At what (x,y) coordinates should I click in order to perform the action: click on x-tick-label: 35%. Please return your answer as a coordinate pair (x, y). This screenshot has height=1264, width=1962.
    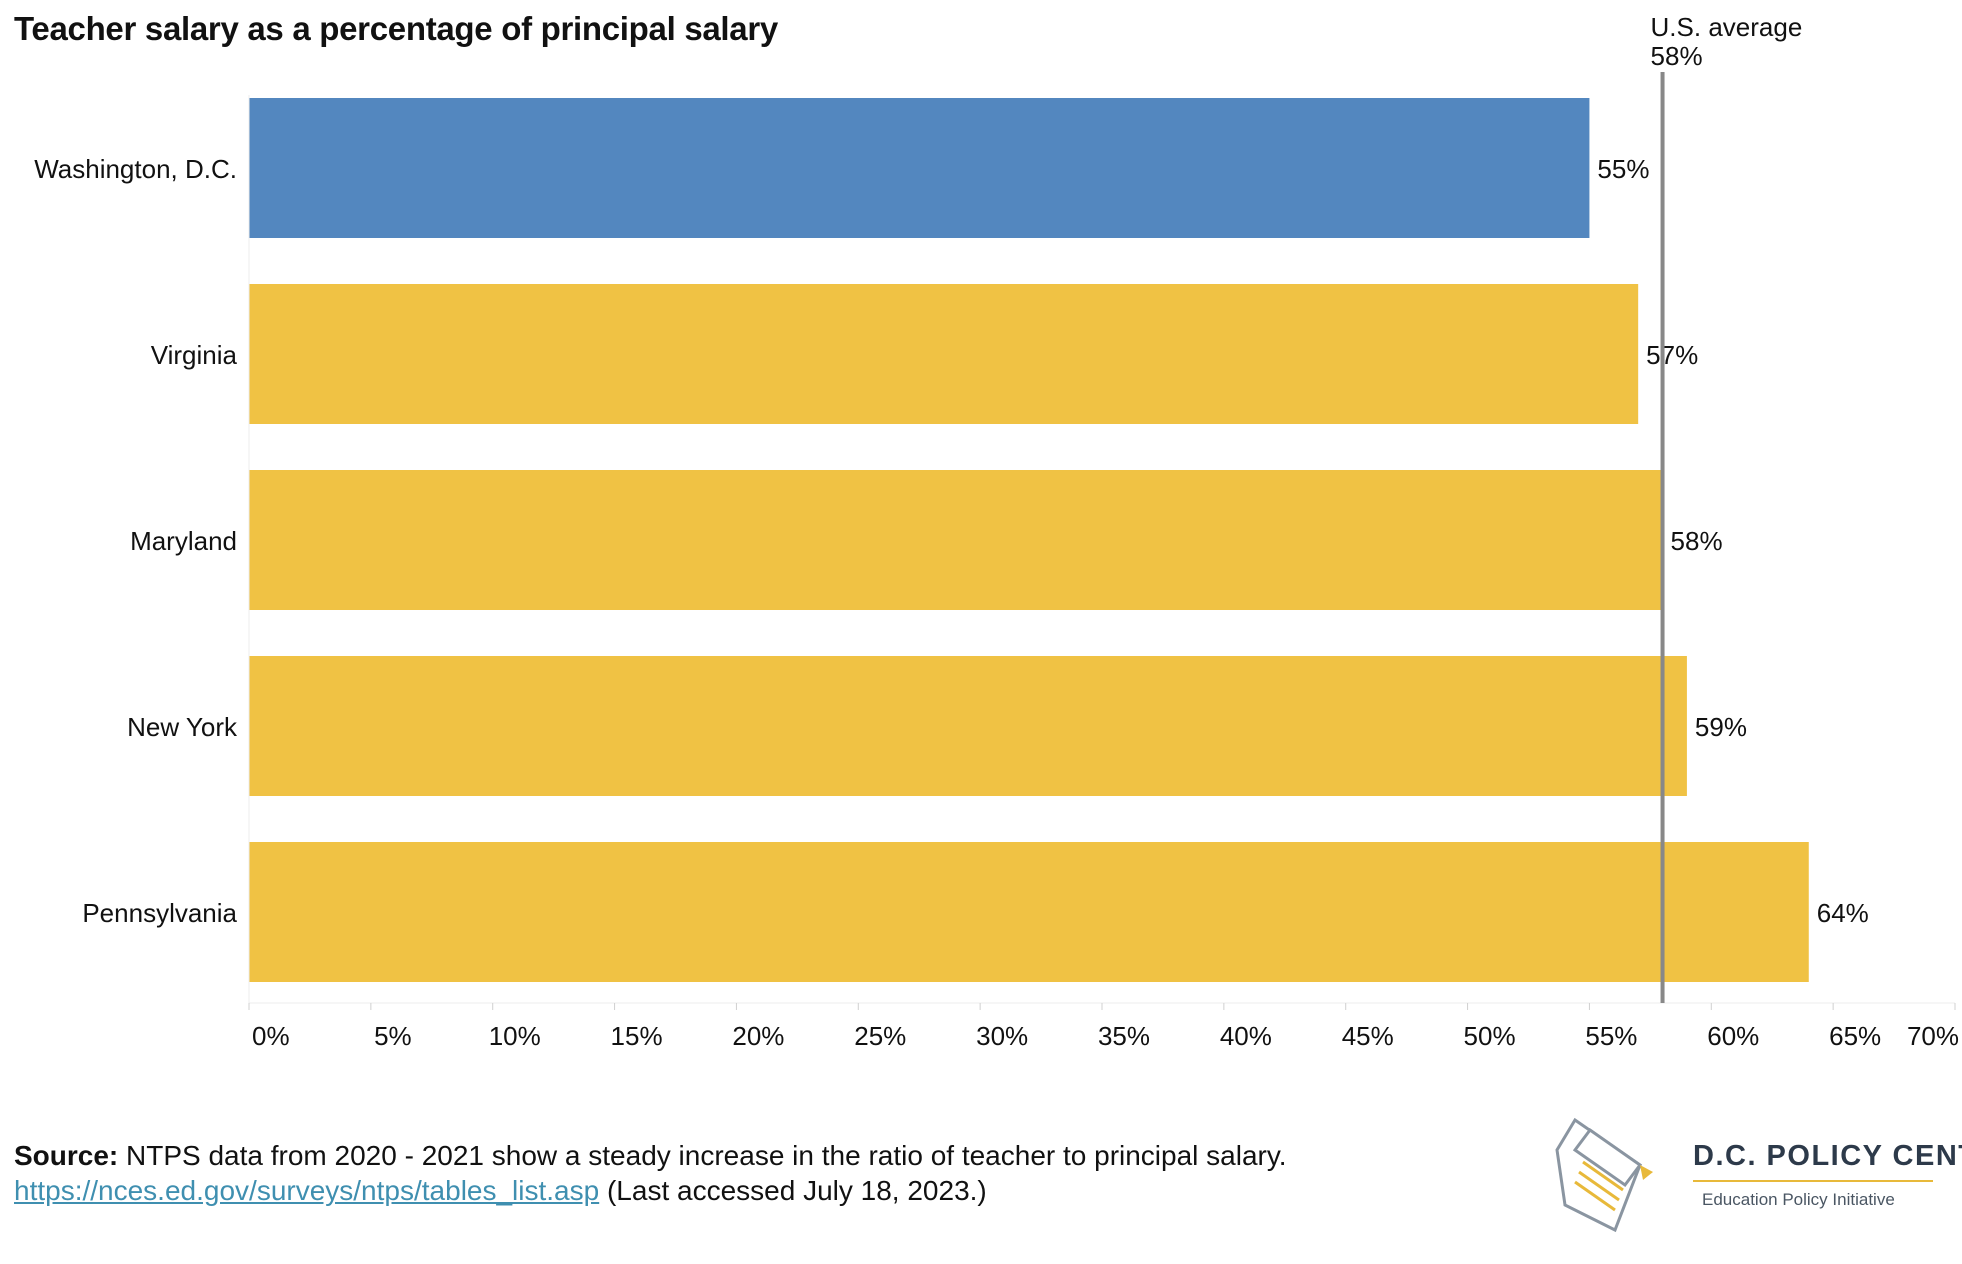
    Looking at the image, I should click on (1124, 1036).